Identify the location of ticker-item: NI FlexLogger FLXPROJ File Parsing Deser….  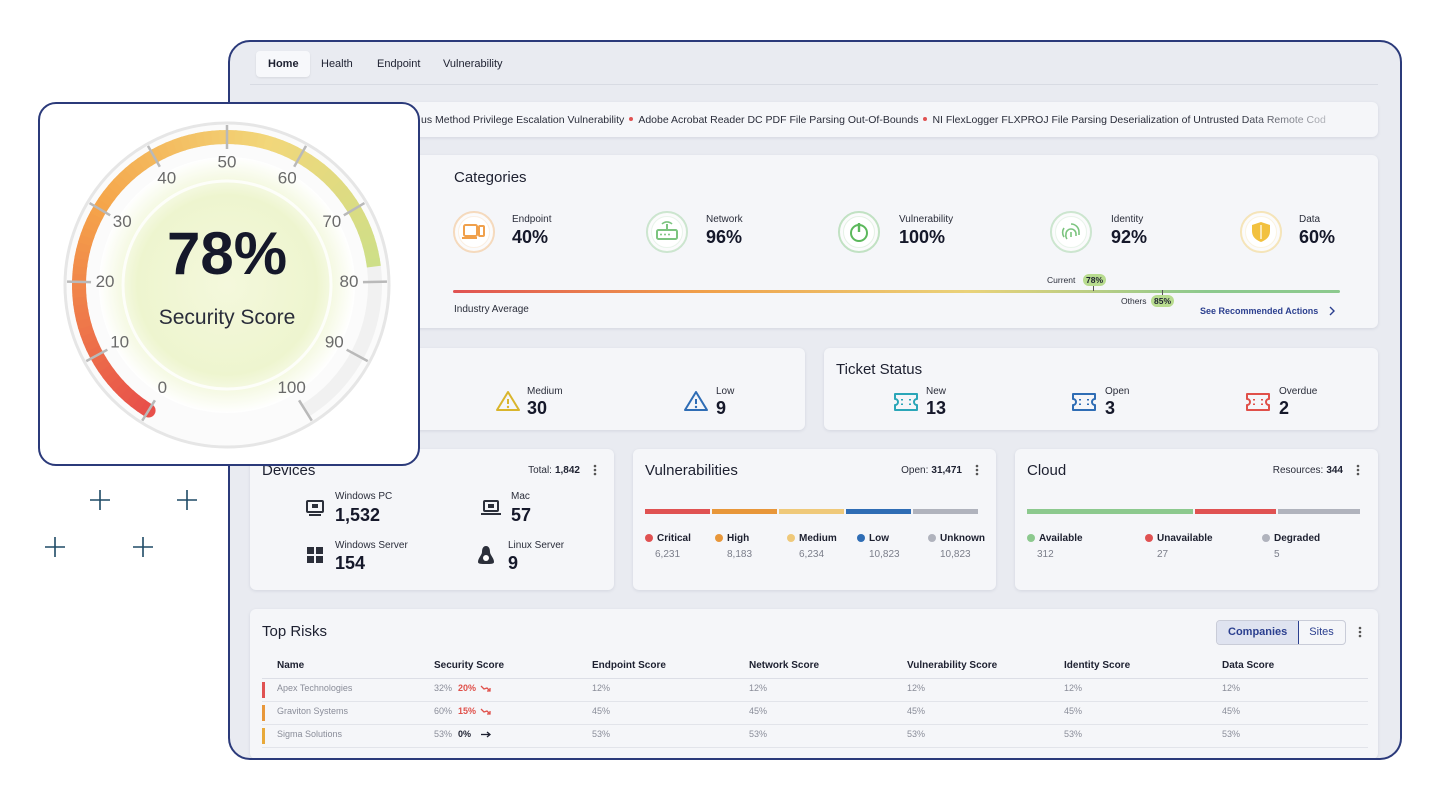
(1129, 120).